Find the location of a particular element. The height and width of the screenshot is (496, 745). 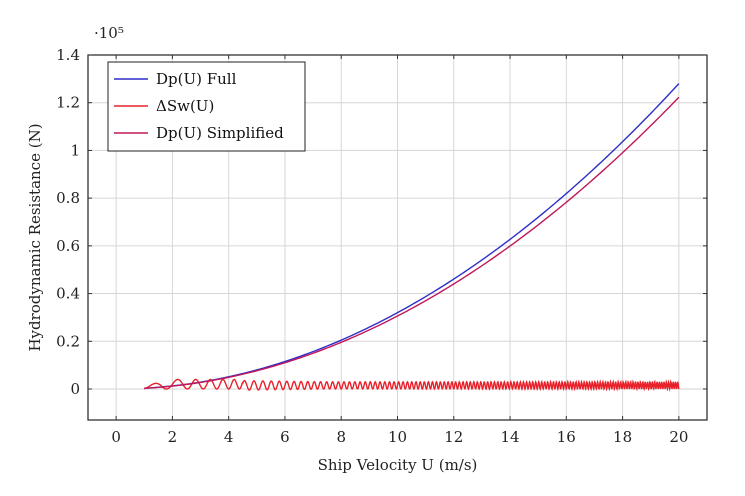

y-tick-label: 0.4 is located at coordinates (68, 294).